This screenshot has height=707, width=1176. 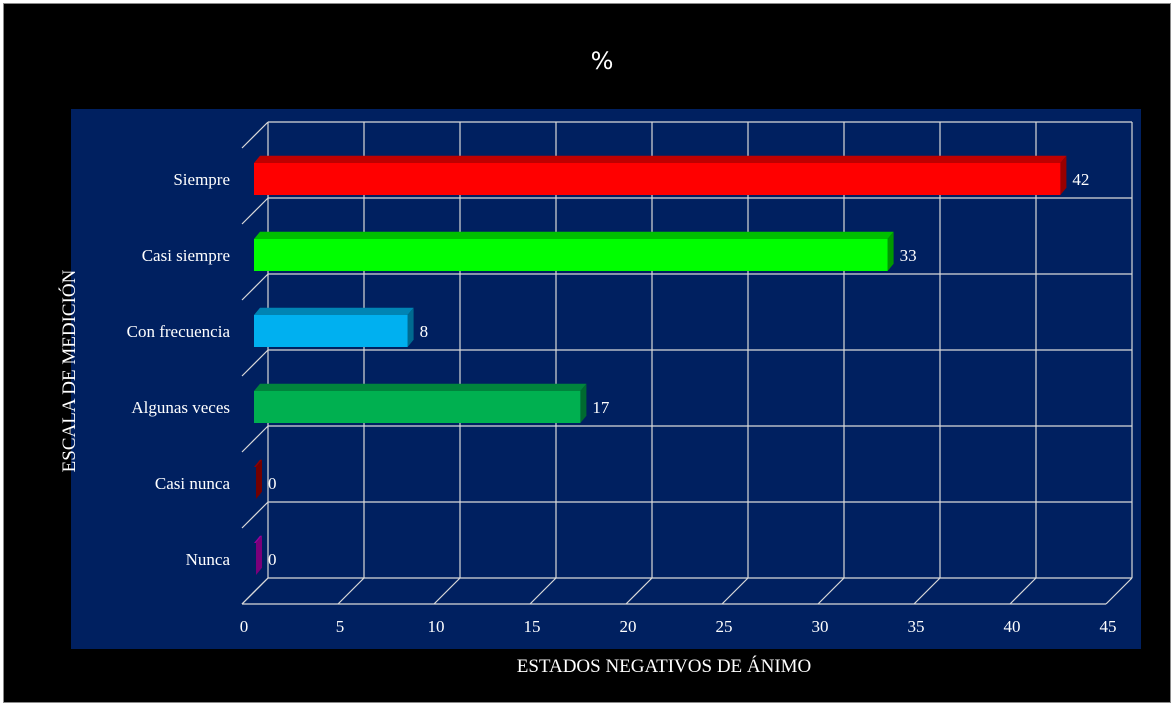 I want to click on x-tick-label: 10, so click(x=436, y=626).